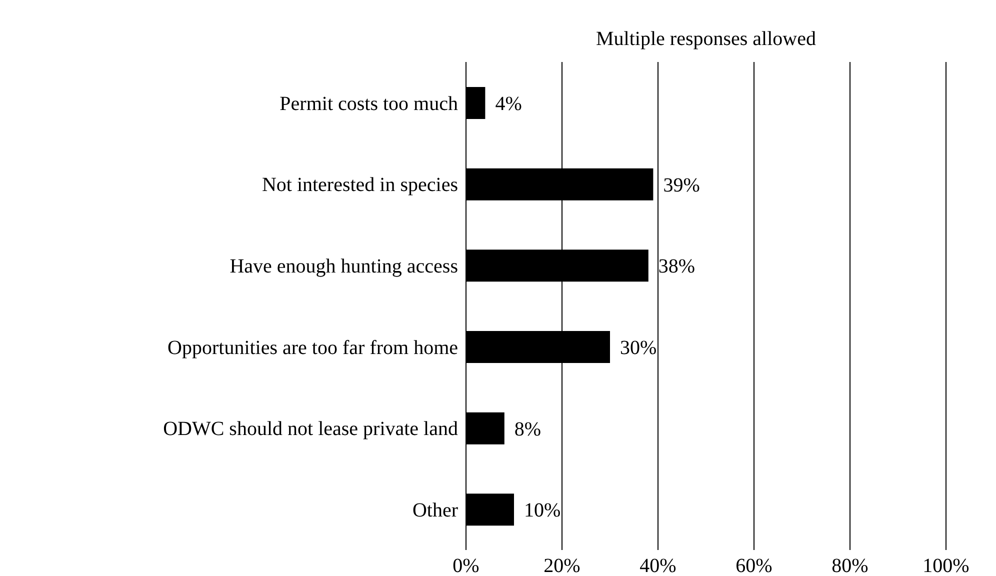 The height and width of the screenshot is (576, 996). Describe the element at coordinates (850, 565) in the screenshot. I see `x-tick-label: 80%` at that location.